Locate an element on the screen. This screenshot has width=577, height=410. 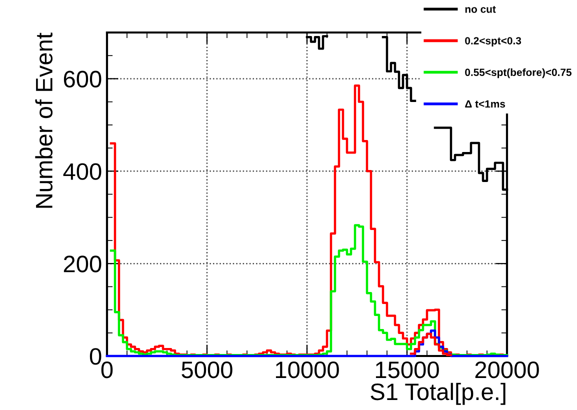
y-tick-label: 200 is located at coordinates (83, 264).